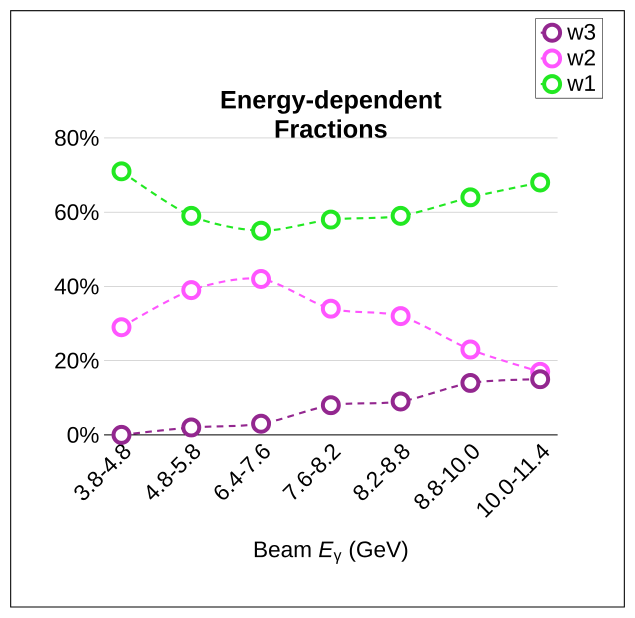  I want to click on legend-label: w3, so click(581, 32).